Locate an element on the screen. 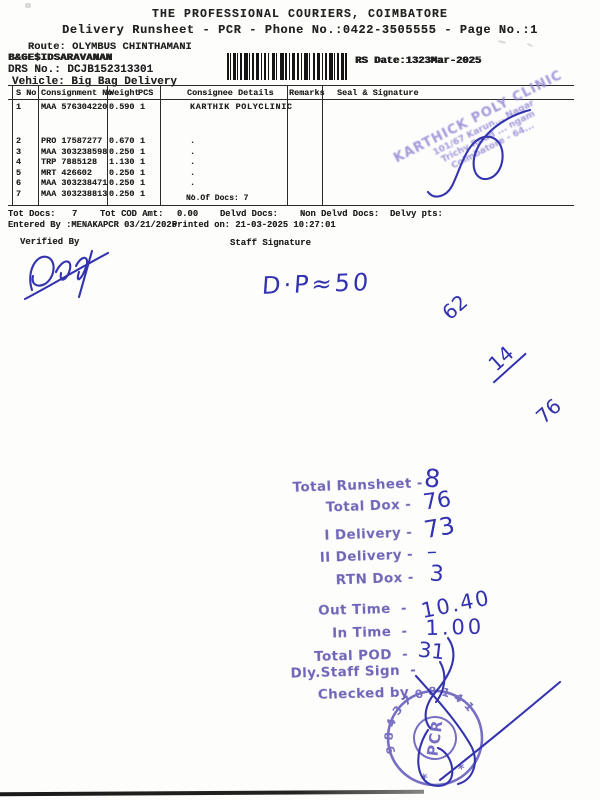 The width and height of the screenshot is (600, 800). staff-signature-label: Staff Signature is located at coordinates (271, 243).